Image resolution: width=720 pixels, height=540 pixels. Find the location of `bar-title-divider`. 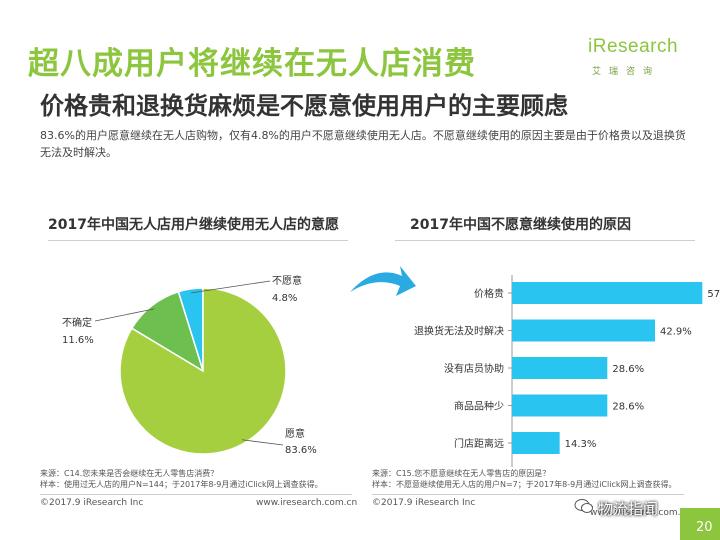

bar-title-divider is located at coordinates (545, 240).